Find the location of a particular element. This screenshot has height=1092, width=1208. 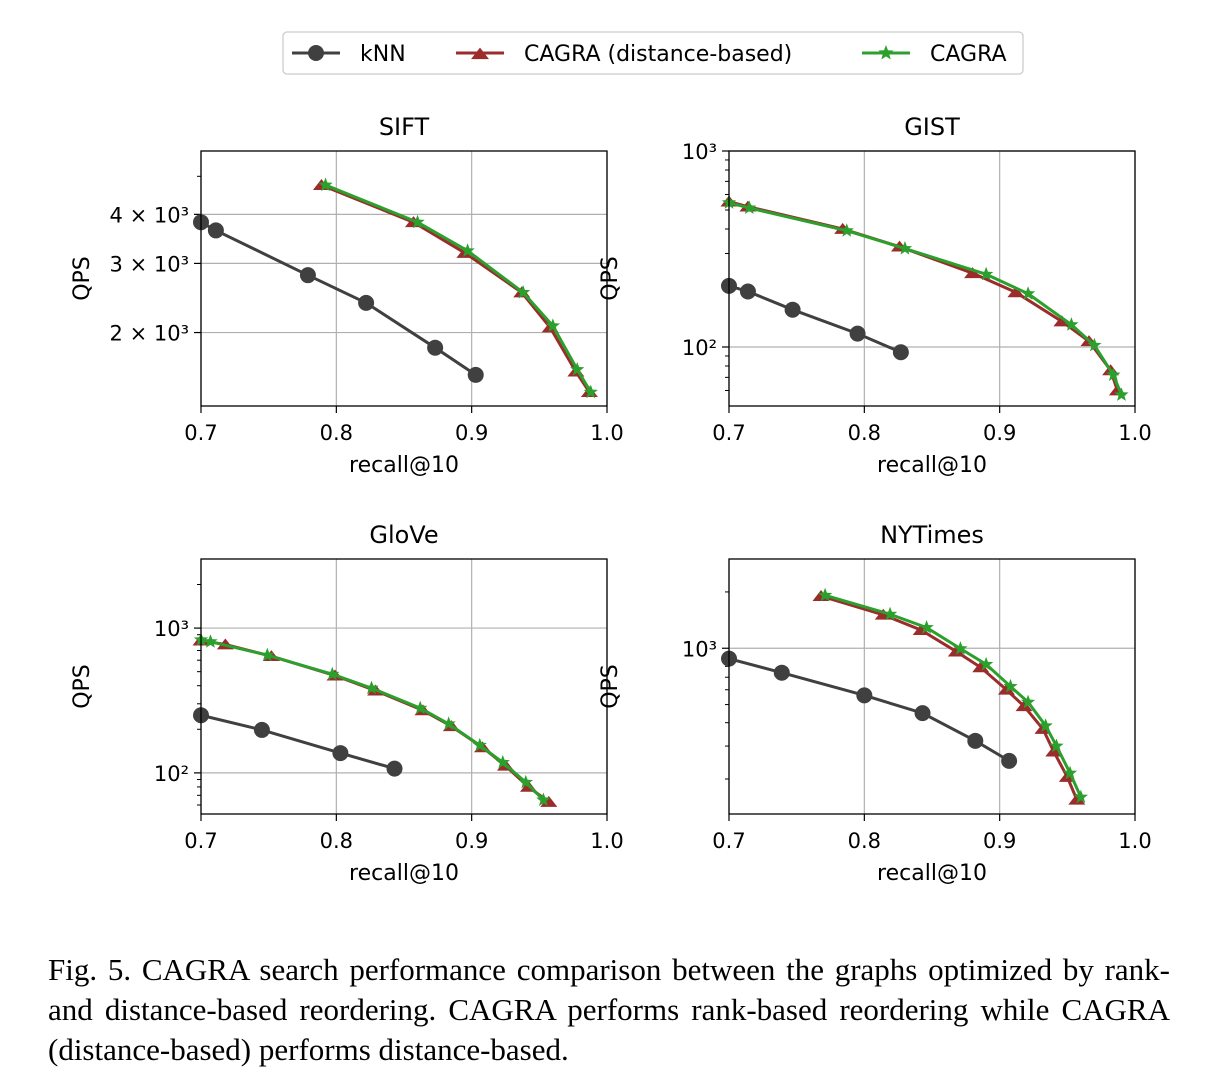

legend-label-cagra: CAGRA is located at coordinates (968, 54).